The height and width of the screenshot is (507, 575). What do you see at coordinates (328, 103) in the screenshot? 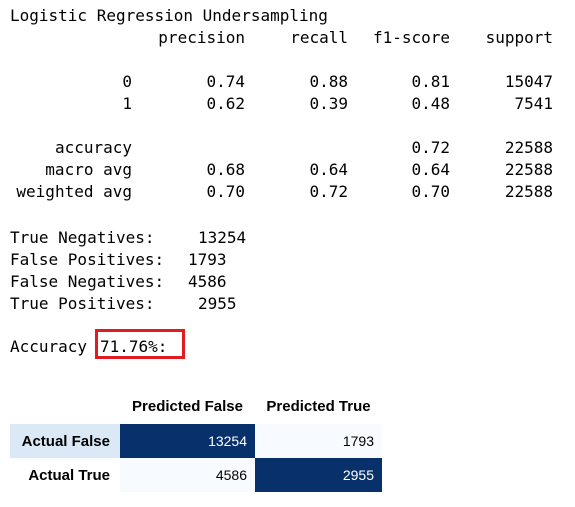
I see `row-recall: 0.39` at bounding box center [328, 103].